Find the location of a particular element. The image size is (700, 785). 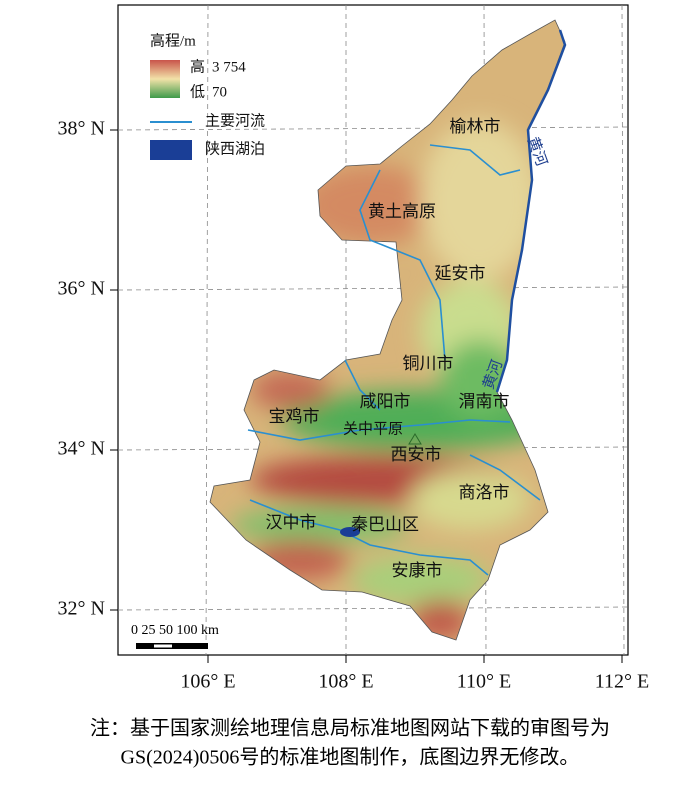

legend-river: 主要河流 is located at coordinates (235, 120).